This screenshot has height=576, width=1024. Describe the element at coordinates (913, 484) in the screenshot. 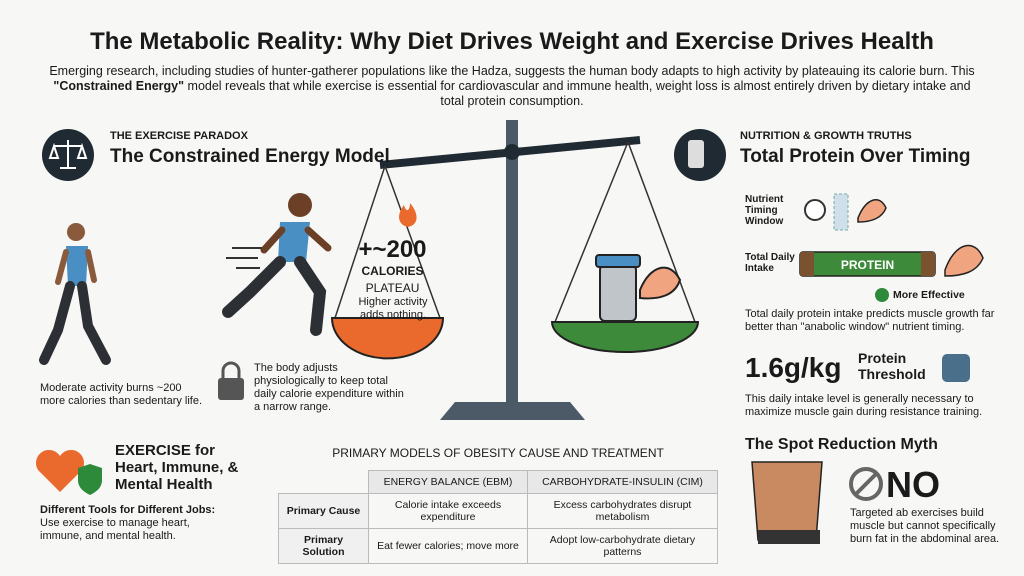

I see `verdict: NO` at that location.